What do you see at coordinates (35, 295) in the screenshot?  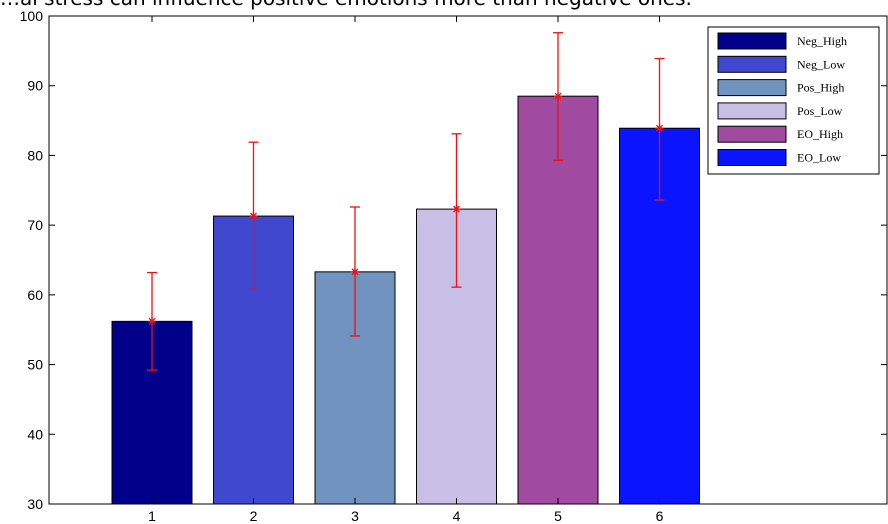 I see `y-tick-label: 60` at bounding box center [35, 295].